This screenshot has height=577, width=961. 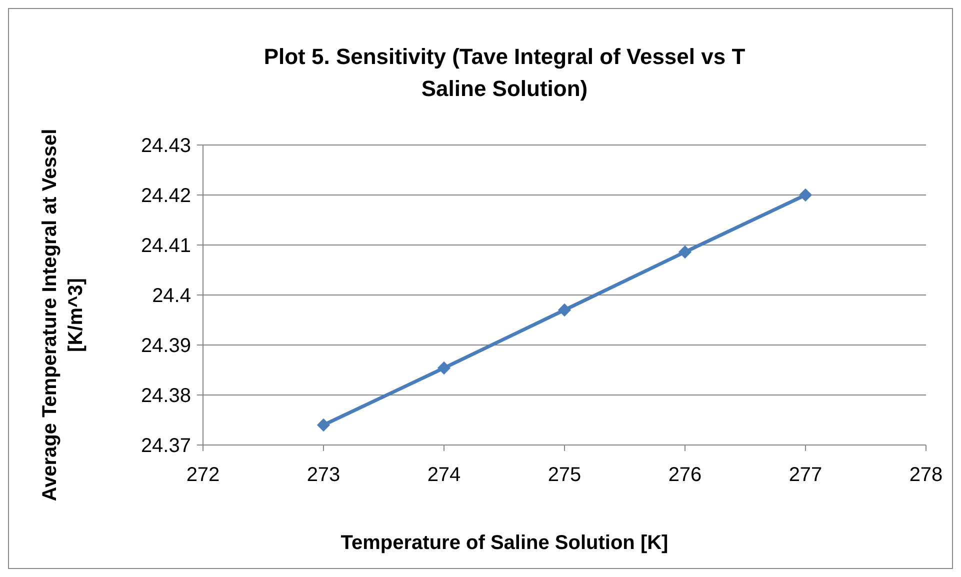 What do you see at coordinates (165, 396) in the screenshot?
I see `y-tick-label: 24.38` at bounding box center [165, 396].